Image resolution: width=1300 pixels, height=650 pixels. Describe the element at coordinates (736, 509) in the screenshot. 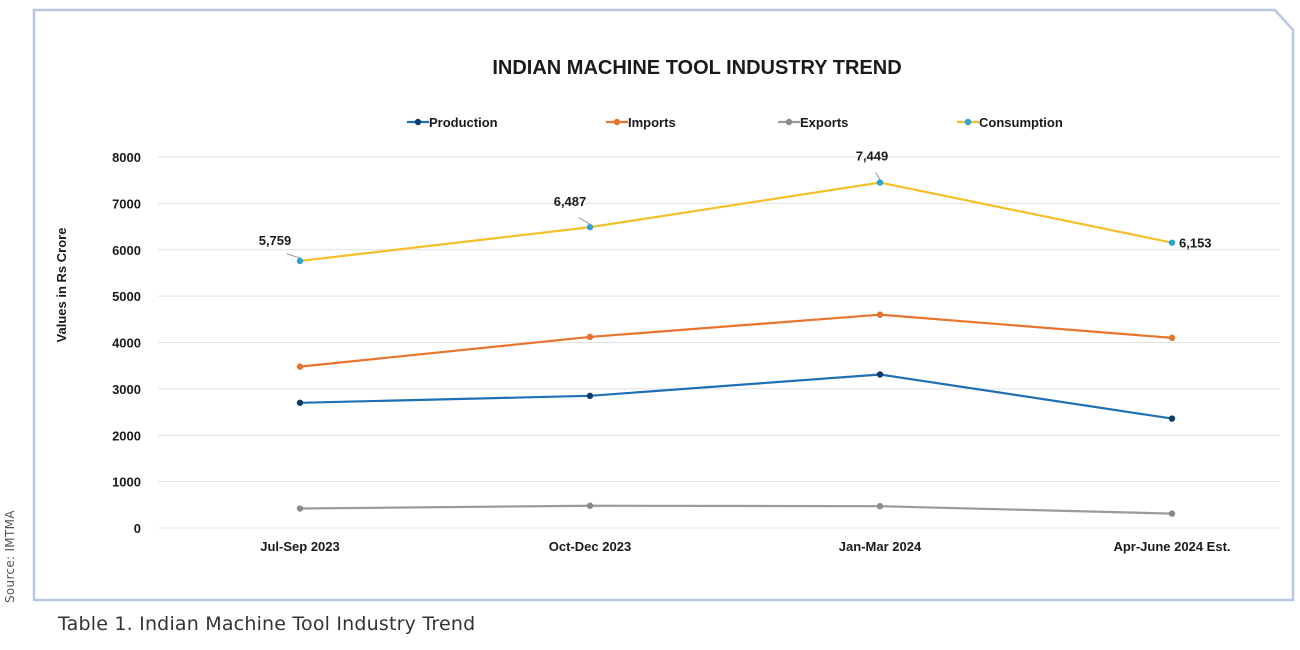

I see `series-line-exports` at that location.